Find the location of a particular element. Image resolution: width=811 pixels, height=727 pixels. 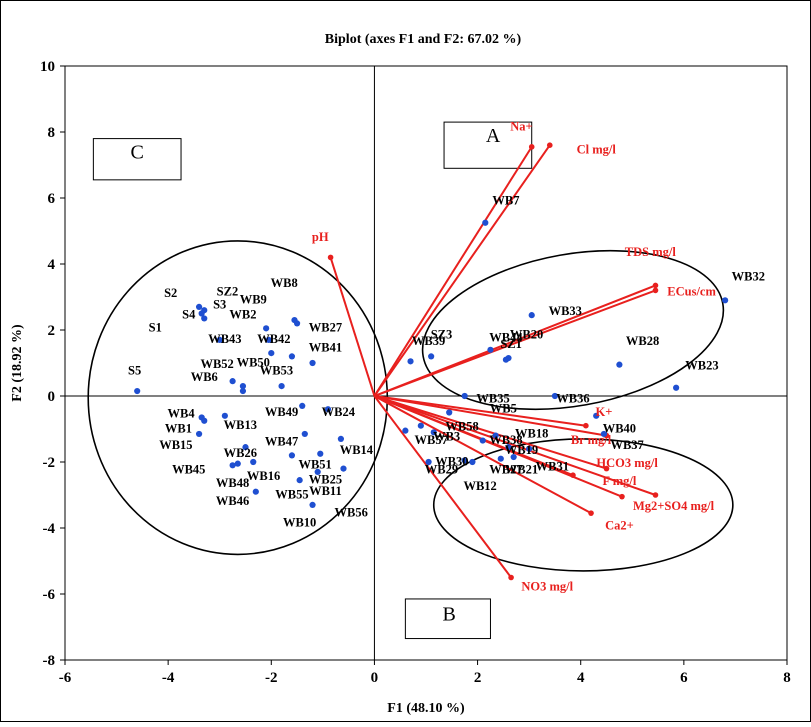

x-tick-label: -6 is located at coordinates (65, 678).